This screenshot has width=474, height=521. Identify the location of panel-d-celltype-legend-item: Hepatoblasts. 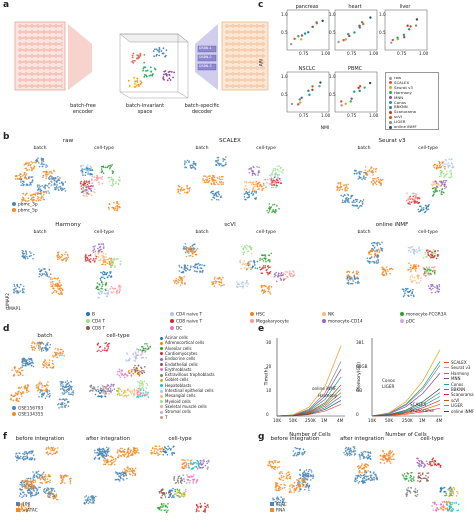
(175, 385).